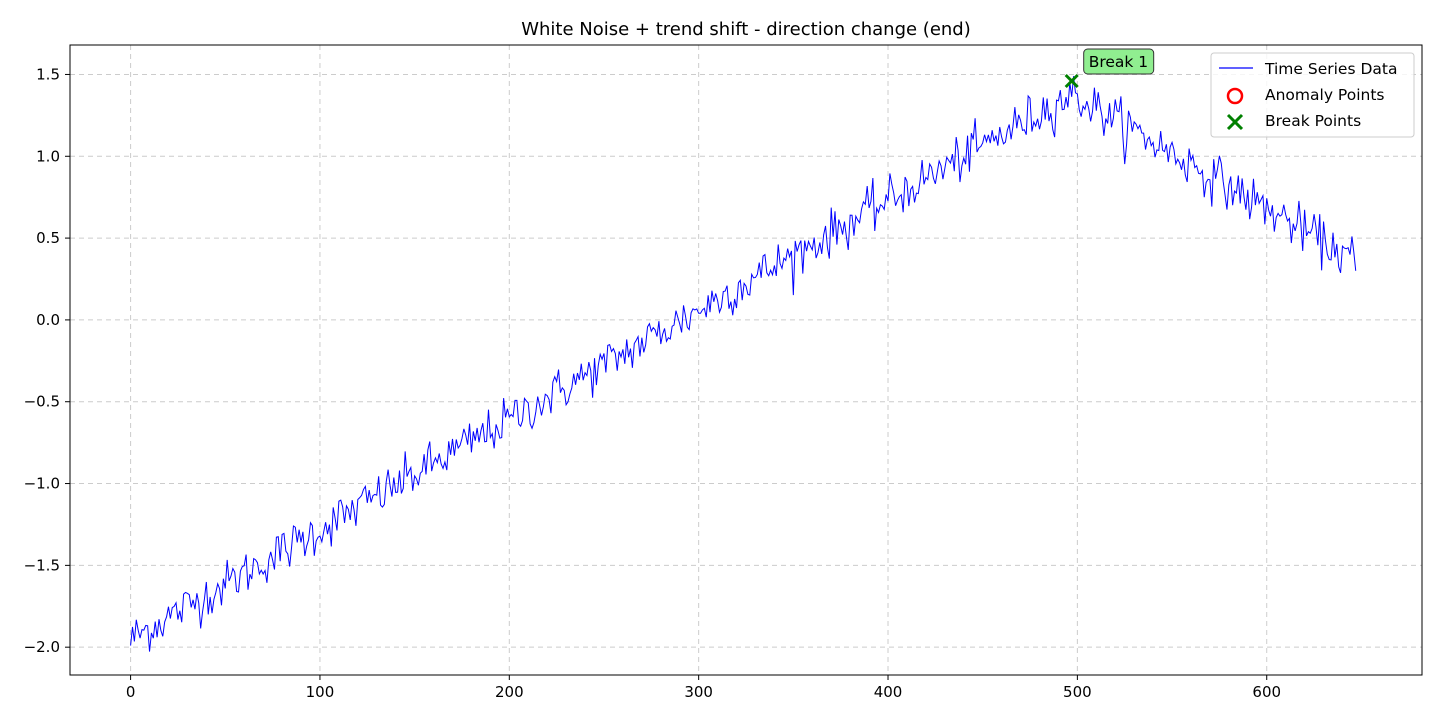 The height and width of the screenshot is (720, 1440). What do you see at coordinates (131, 692) in the screenshot?
I see `x-tick-label: 0` at bounding box center [131, 692].